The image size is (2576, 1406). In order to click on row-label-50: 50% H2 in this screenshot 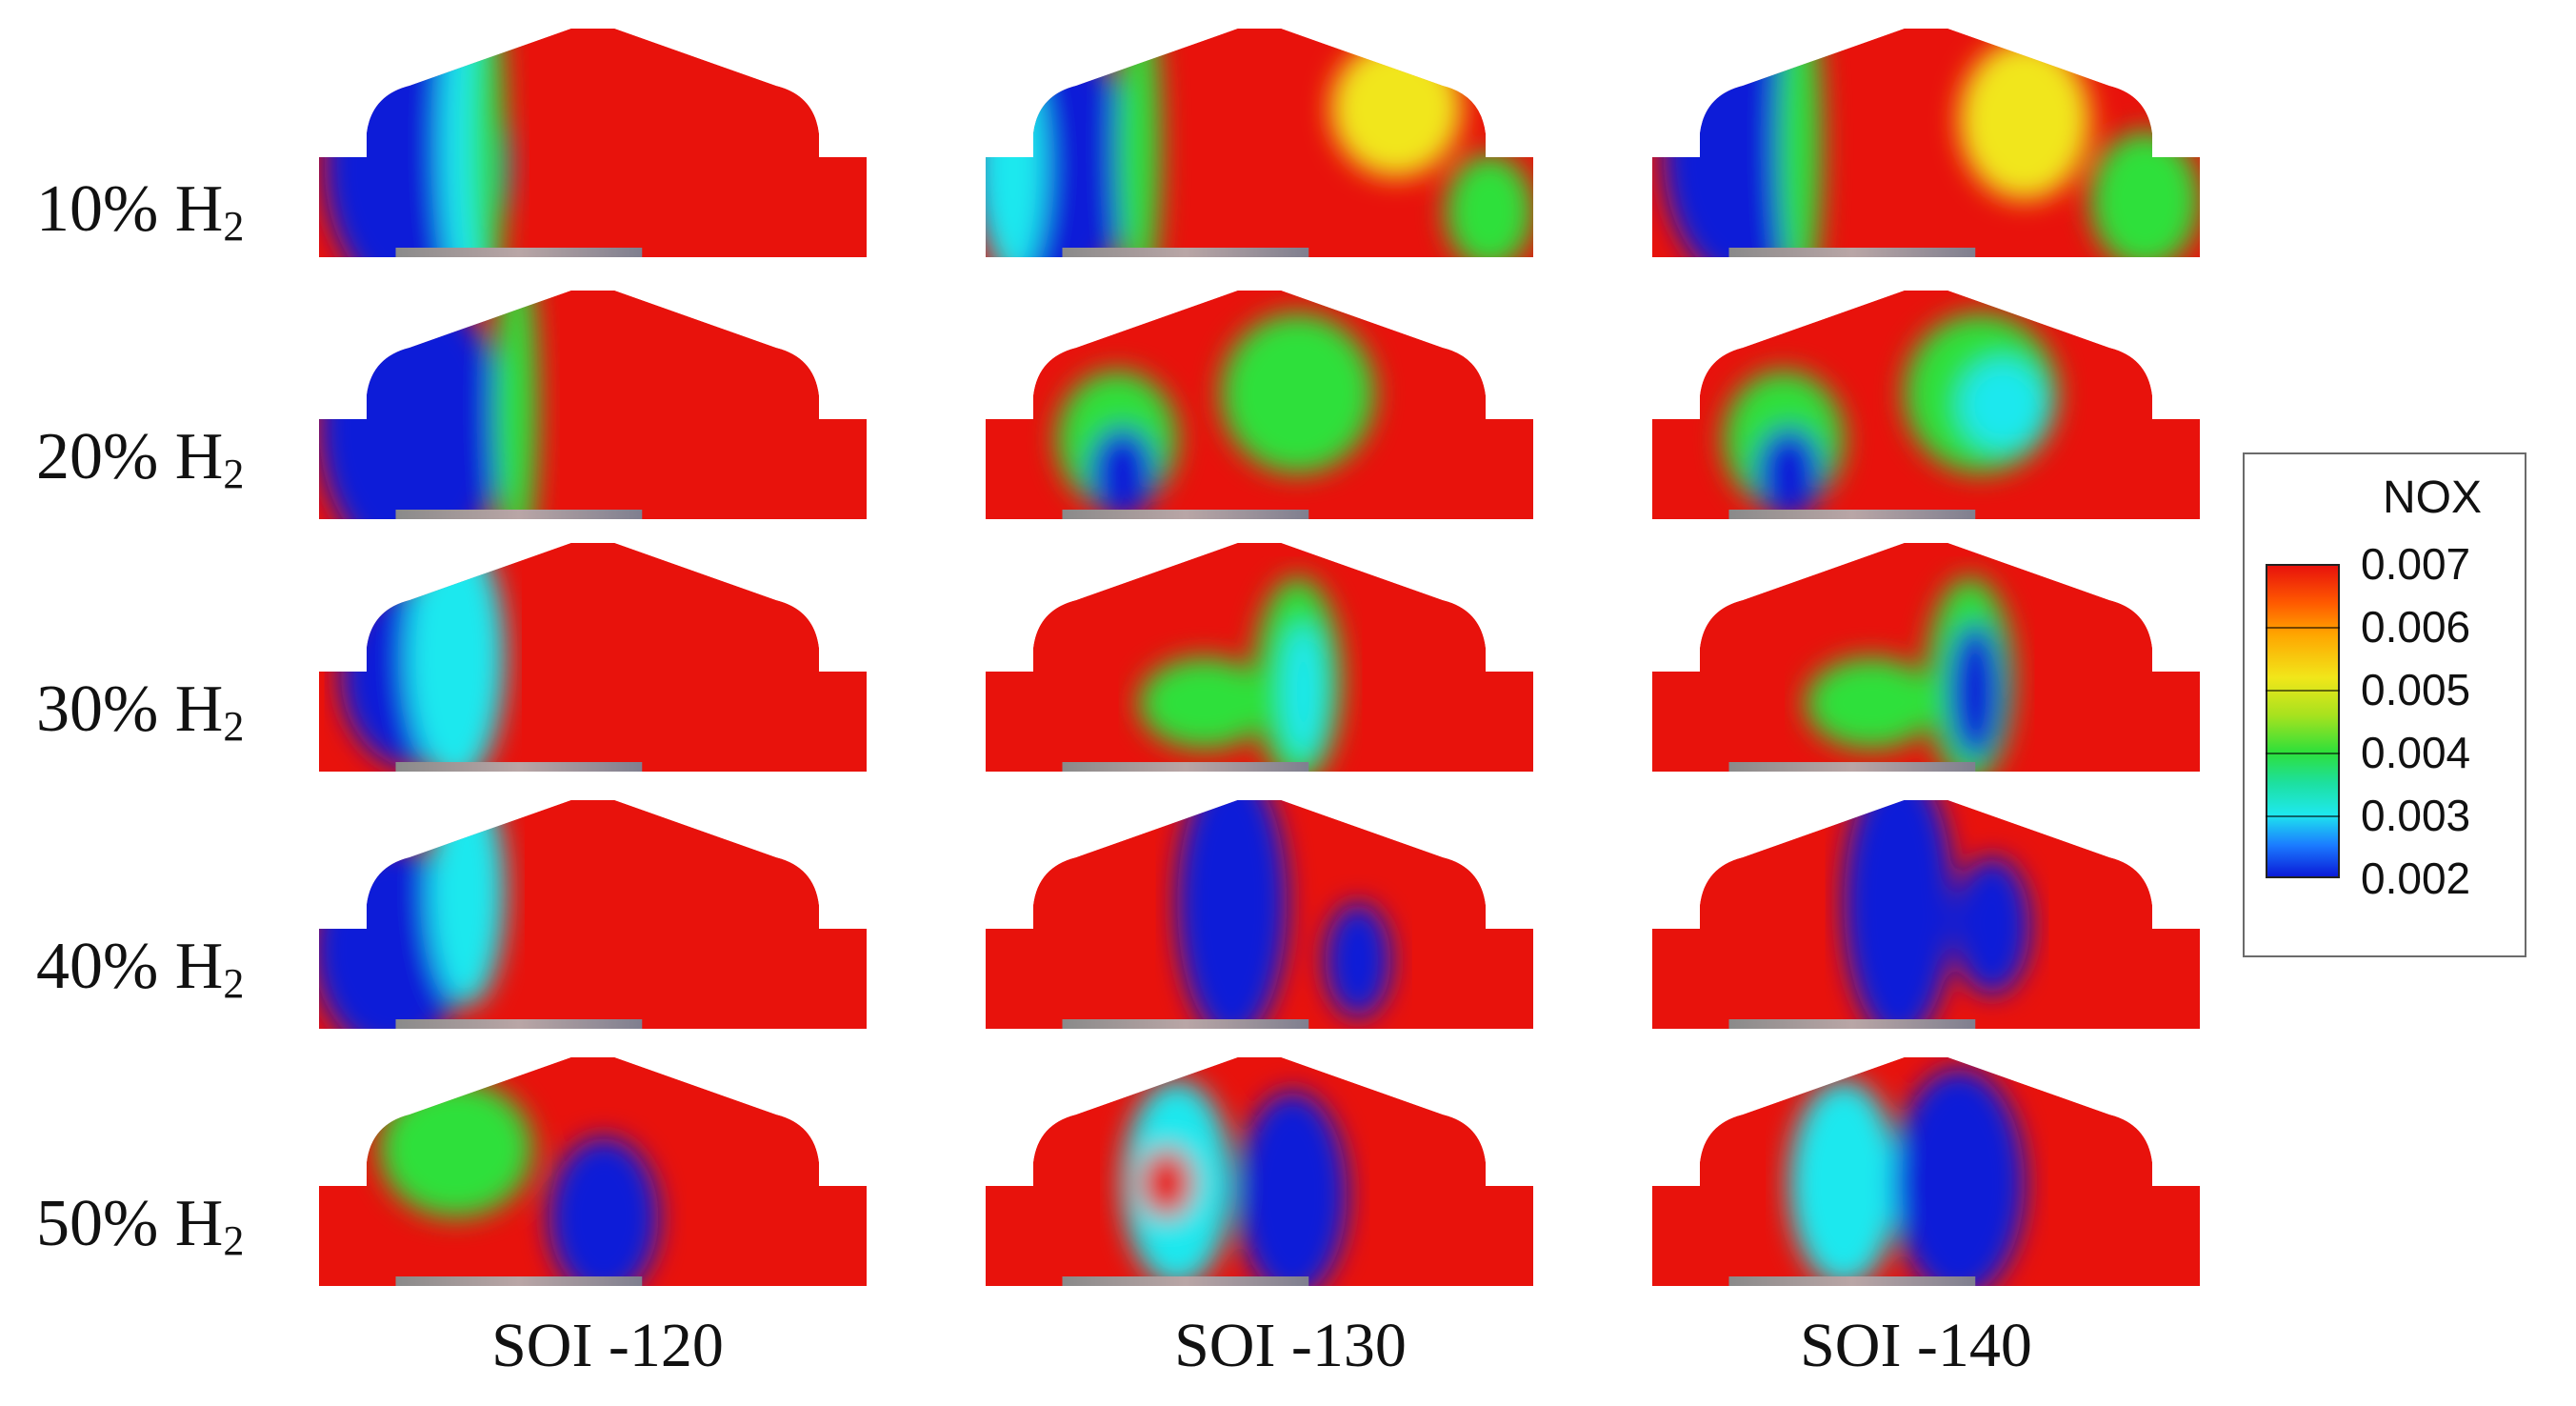, I will do `click(140, 1225)`.